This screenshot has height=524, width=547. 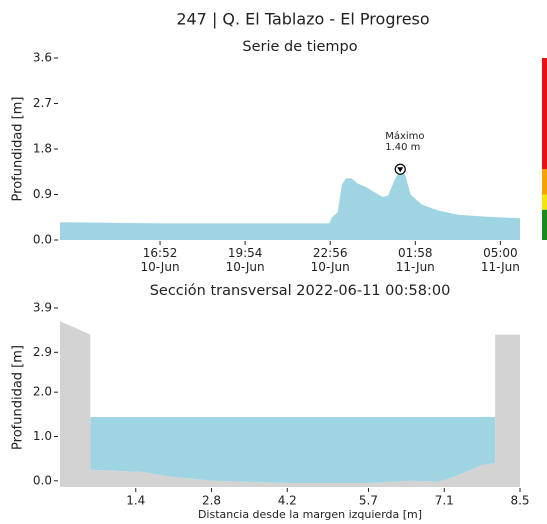 What do you see at coordinates (135, 501) in the screenshot?
I see `x-tick-label: 1.4` at bounding box center [135, 501].